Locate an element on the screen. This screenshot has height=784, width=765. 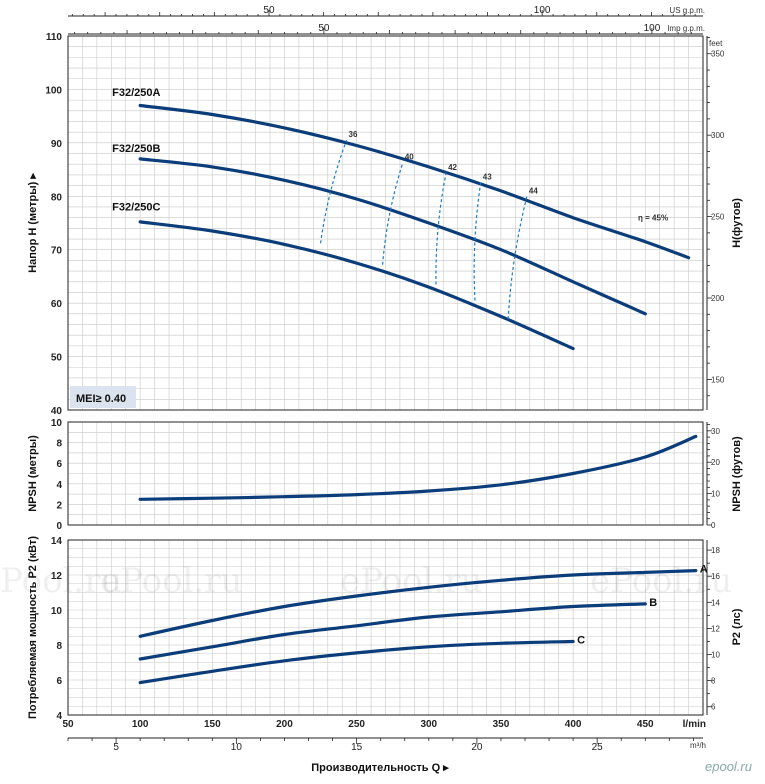
efficiency-label: 36 is located at coordinates (353, 134).